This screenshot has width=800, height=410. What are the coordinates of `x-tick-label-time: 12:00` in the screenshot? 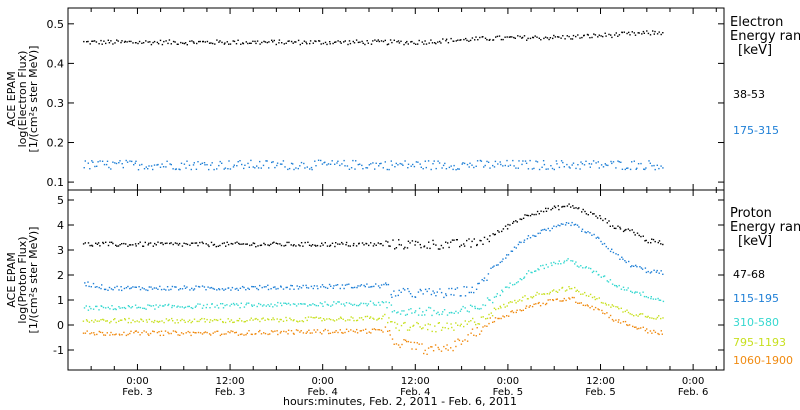 It's located at (230, 381).